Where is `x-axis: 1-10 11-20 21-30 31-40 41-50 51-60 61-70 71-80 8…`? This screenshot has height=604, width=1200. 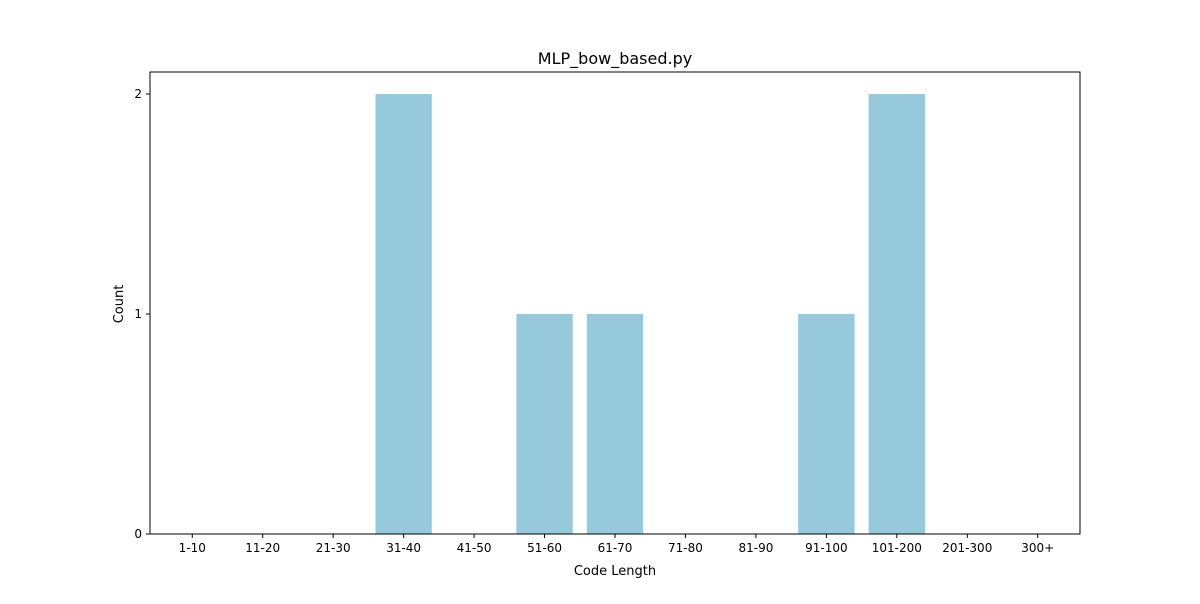 x-axis: 1-10 11-20 21-30 31-40 41-50 51-60 61-70 71-80 8… is located at coordinates (616, 544).